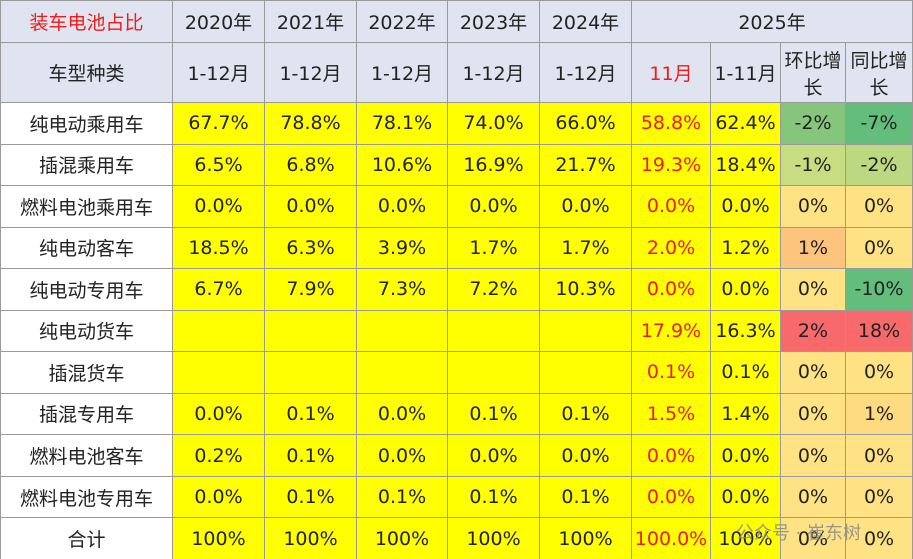 Image resolution: width=913 pixels, height=559 pixels. What do you see at coordinates (878, 331) in the screenshot?
I see `value-cell: 18%` at bounding box center [878, 331].